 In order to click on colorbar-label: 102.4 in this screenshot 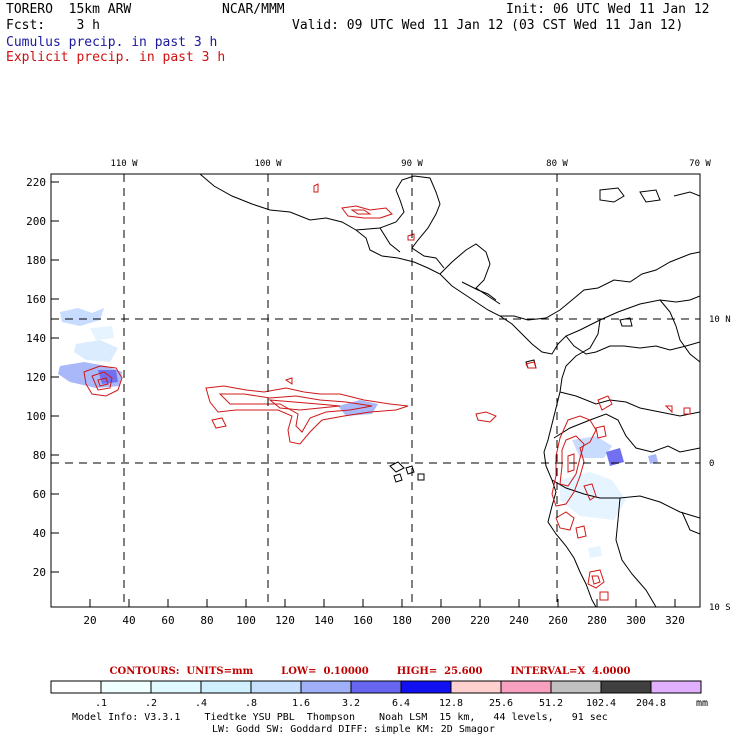, I will do `click(601, 703)`.